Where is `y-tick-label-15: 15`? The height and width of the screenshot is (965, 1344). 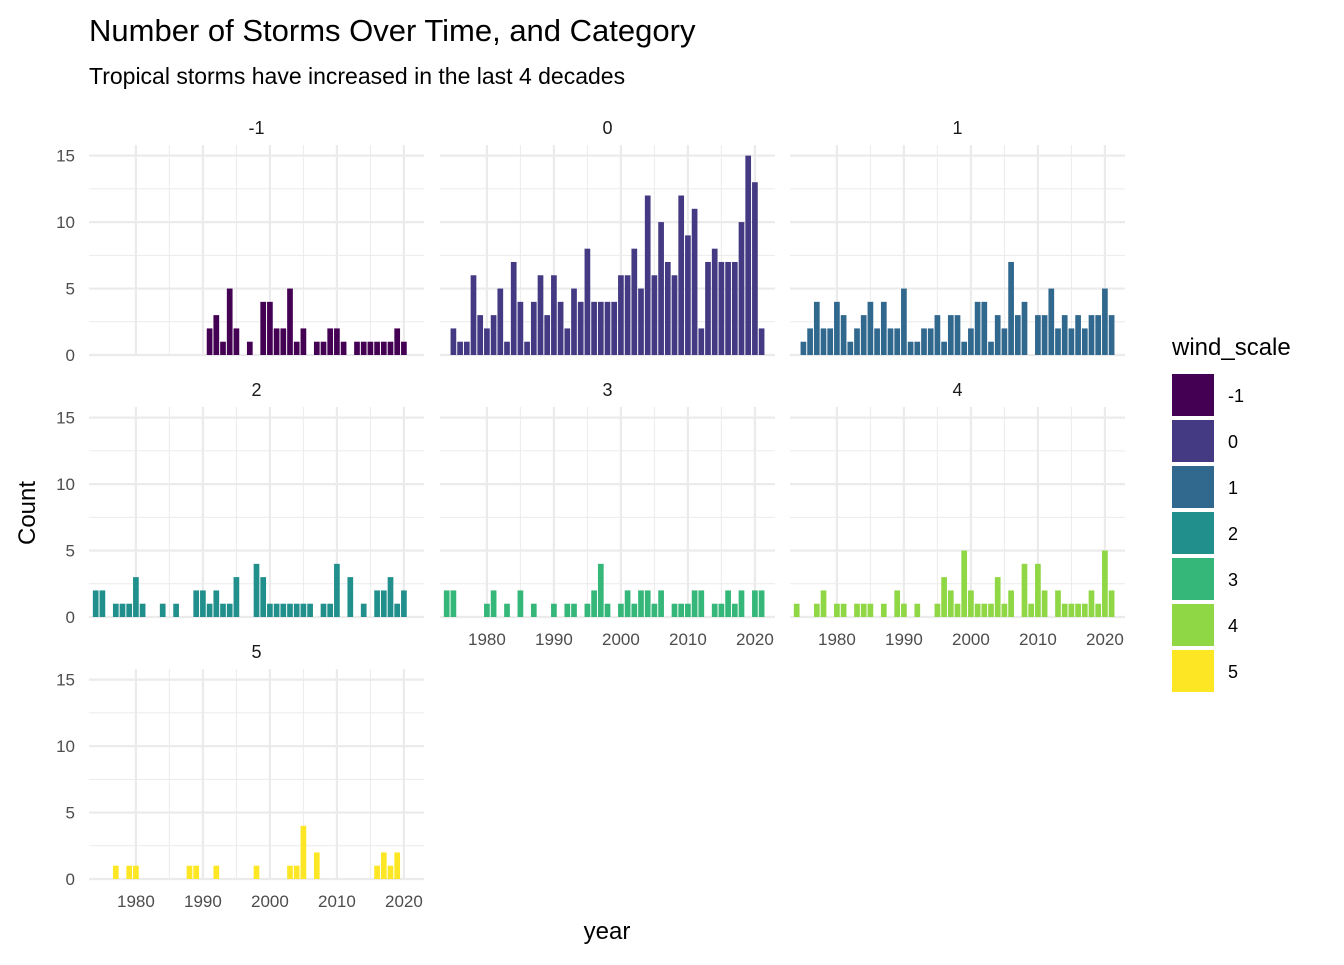
y-tick-label-15: 15 is located at coordinates (65, 418).